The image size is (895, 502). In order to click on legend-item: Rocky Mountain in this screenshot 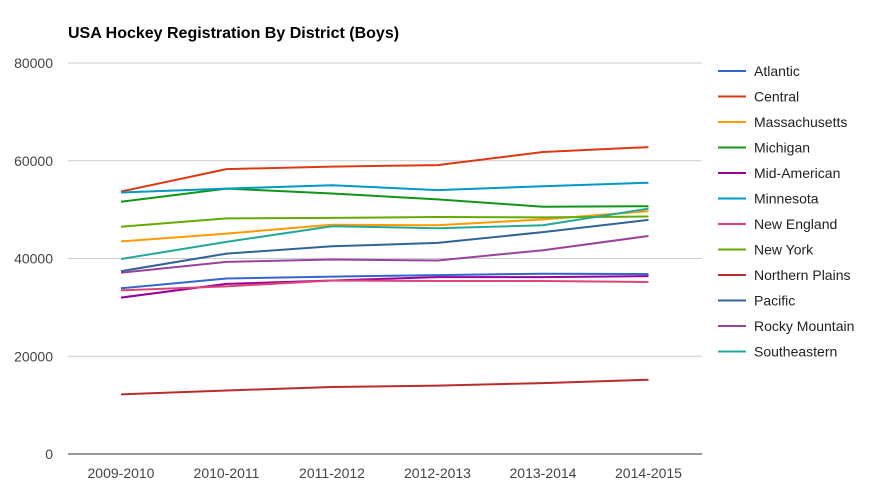, I will do `click(786, 326)`.